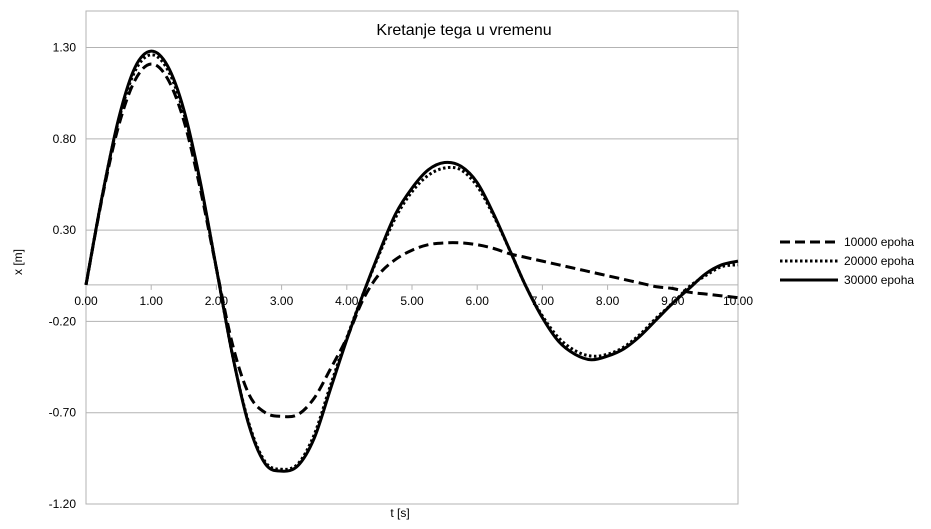 The height and width of the screenshot is (529, 931). I want to click on y-tick-label: 0.30, so click(65, 230).